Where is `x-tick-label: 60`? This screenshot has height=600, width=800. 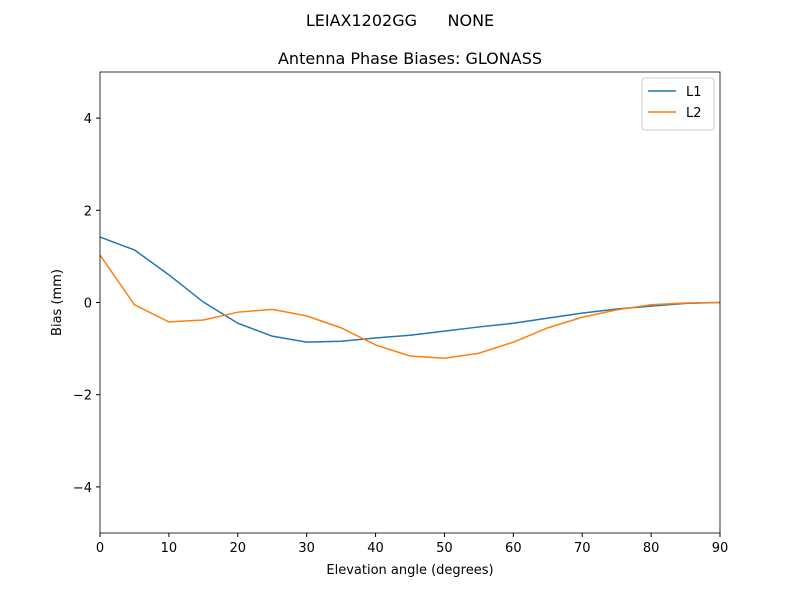 x-tick-label: 60 is located at coordinates (513, 548).